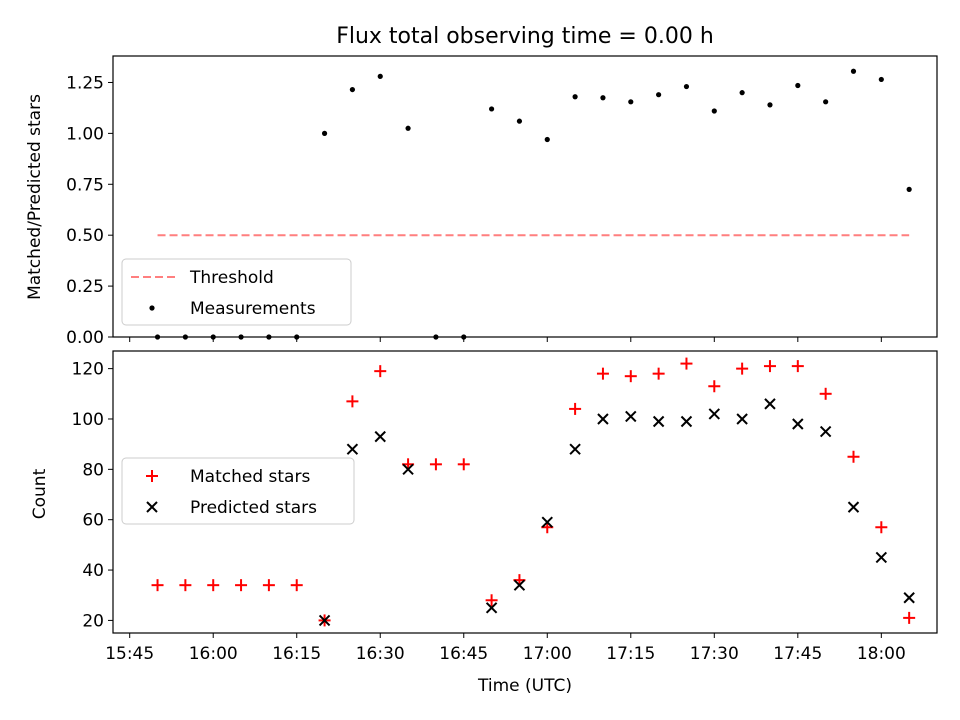 Image resolution: width=960 pixels, height=720 pixels. What do you see at coordinates (85, 134) in the screenshot?
I see `top-y-tick-label: 1.00` at bounding box center [85, 134].